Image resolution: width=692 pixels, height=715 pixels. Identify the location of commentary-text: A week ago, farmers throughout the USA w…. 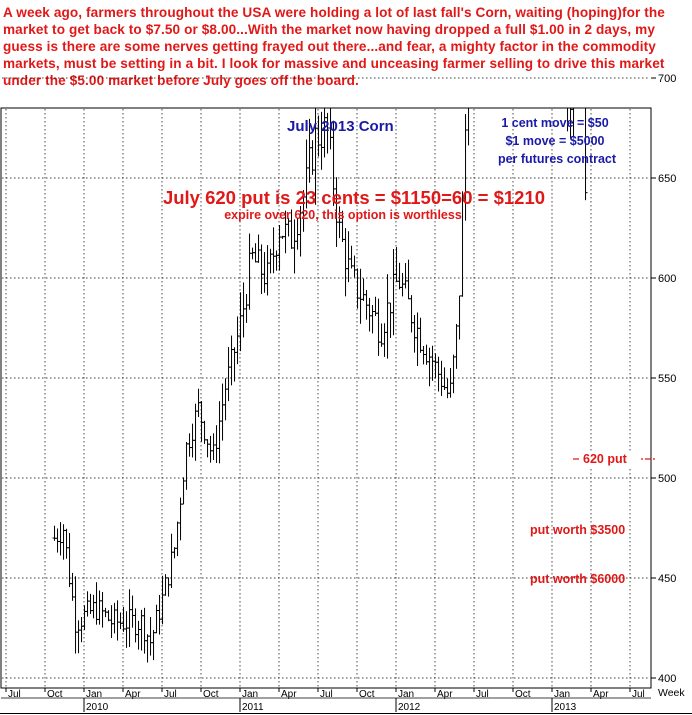
(334, 46).